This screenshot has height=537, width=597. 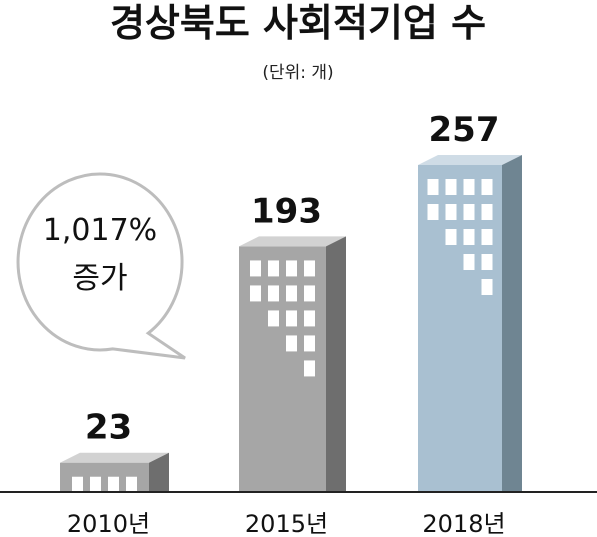 I want to click on category-label: 2010년, so click(x=108, y=523).